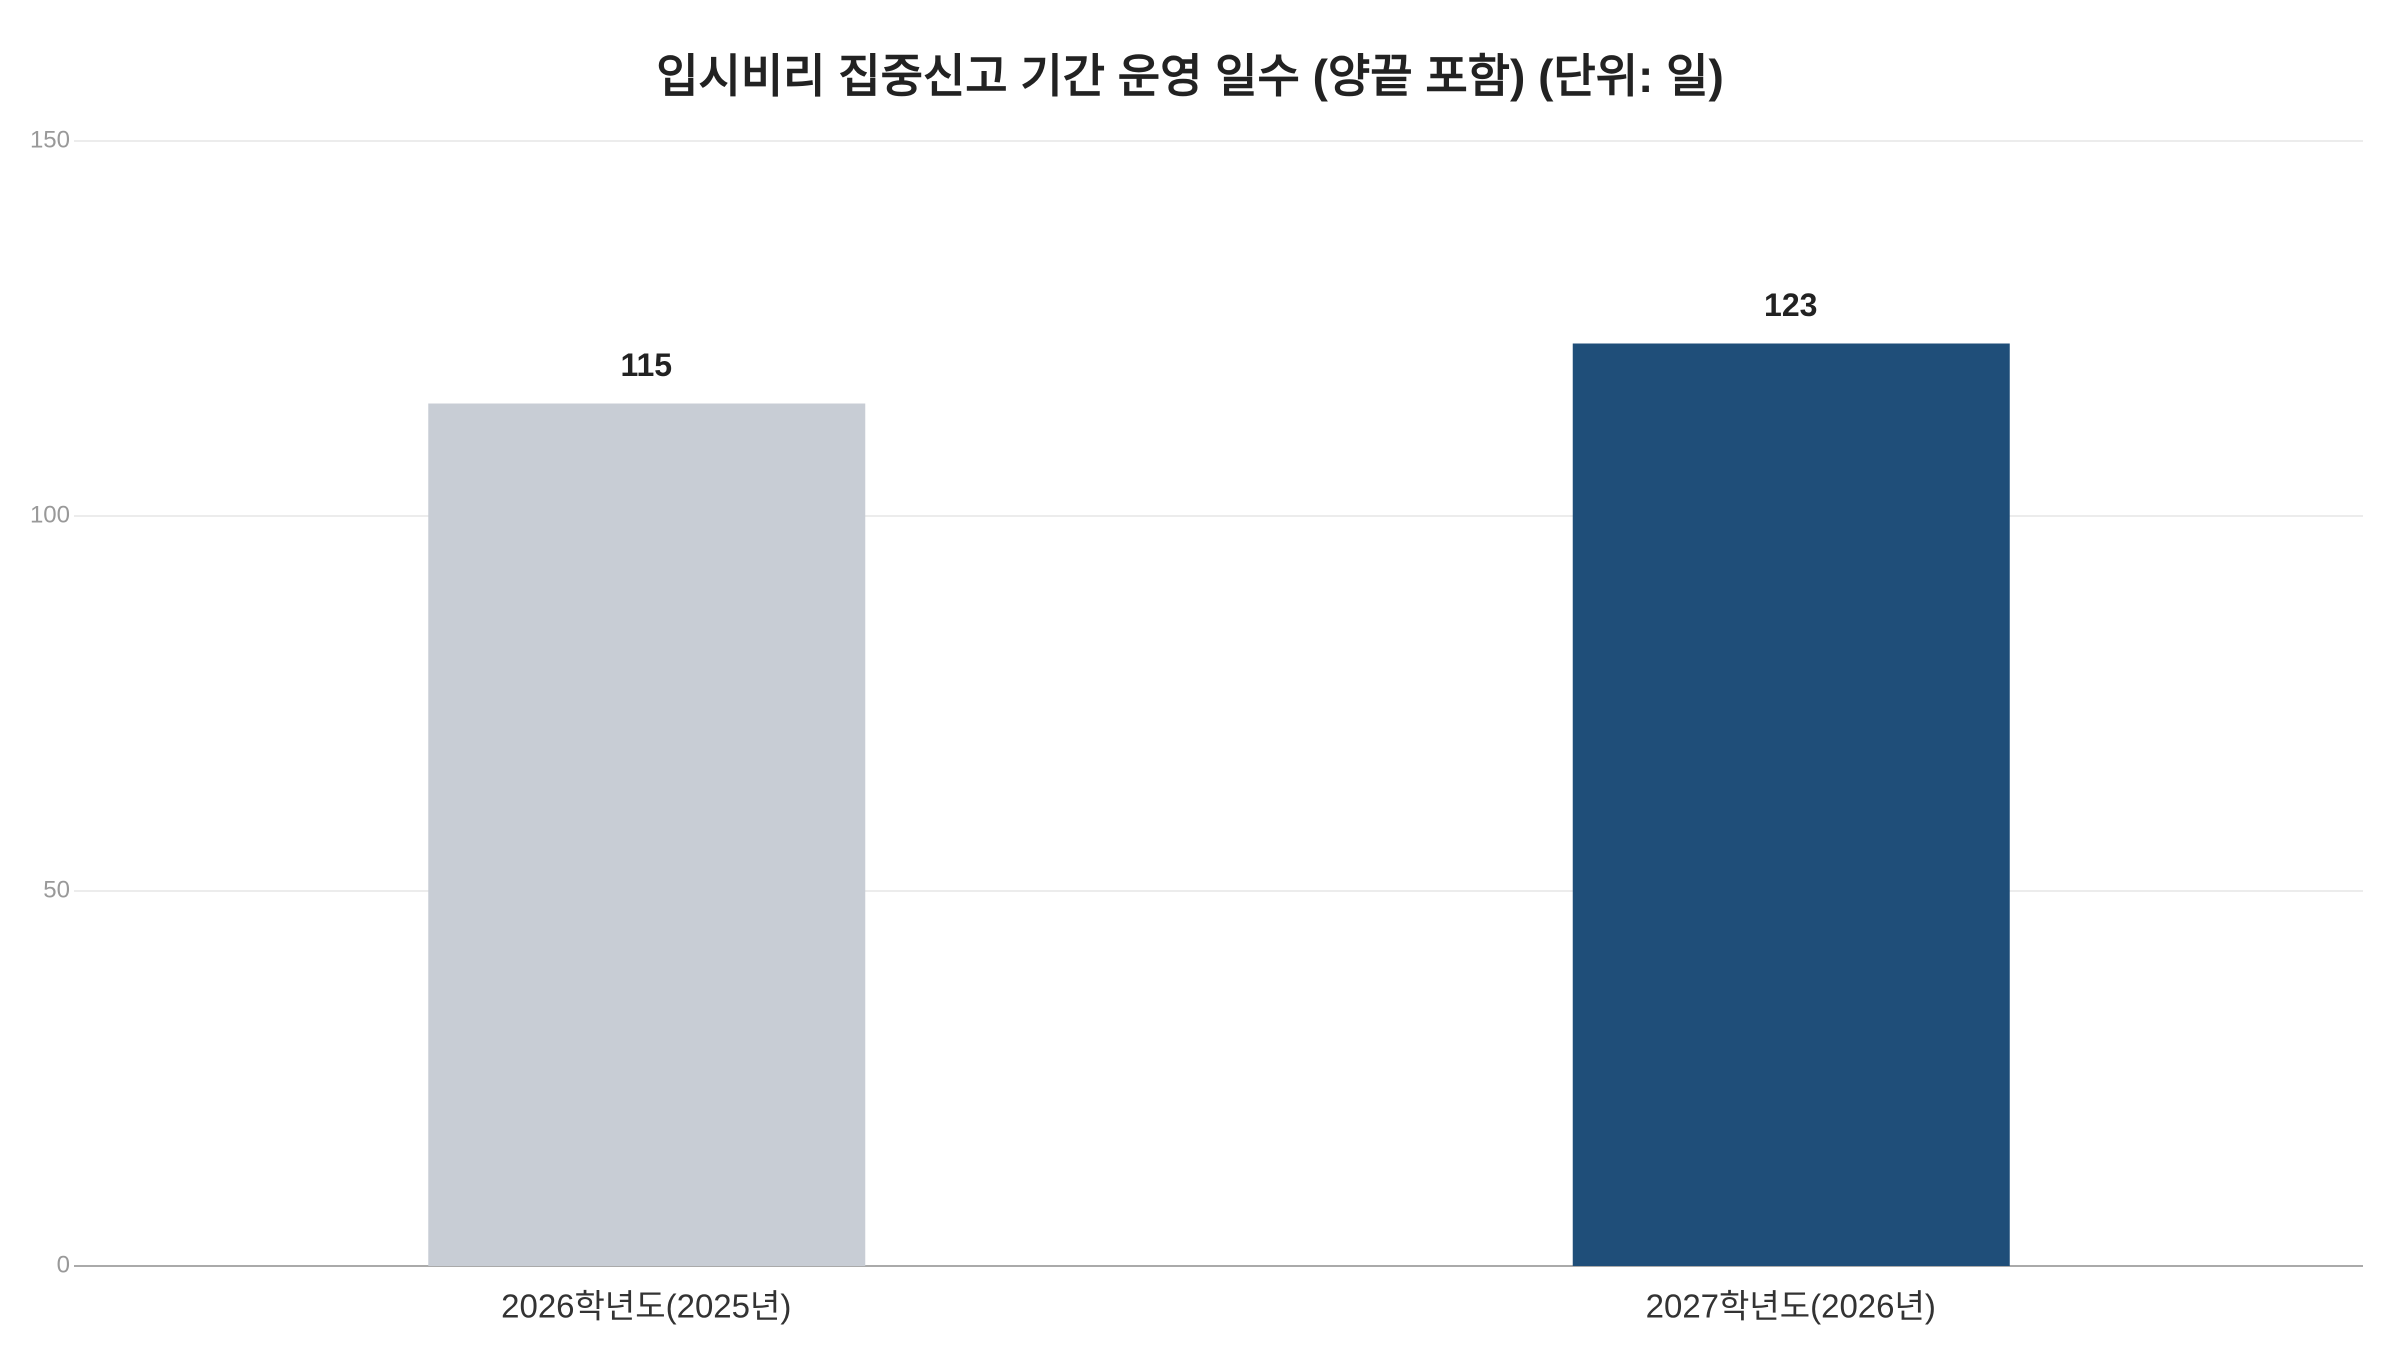 The width and height of the screenshot is (2400, 1350). What do you see at coordinates (1190, 76) in the screenshot?
I see `chart-title: 입시비리 집중신고 기간 운영 일수 (양끝 포함) (단위: 일)` at bounding box center [1190, 76].